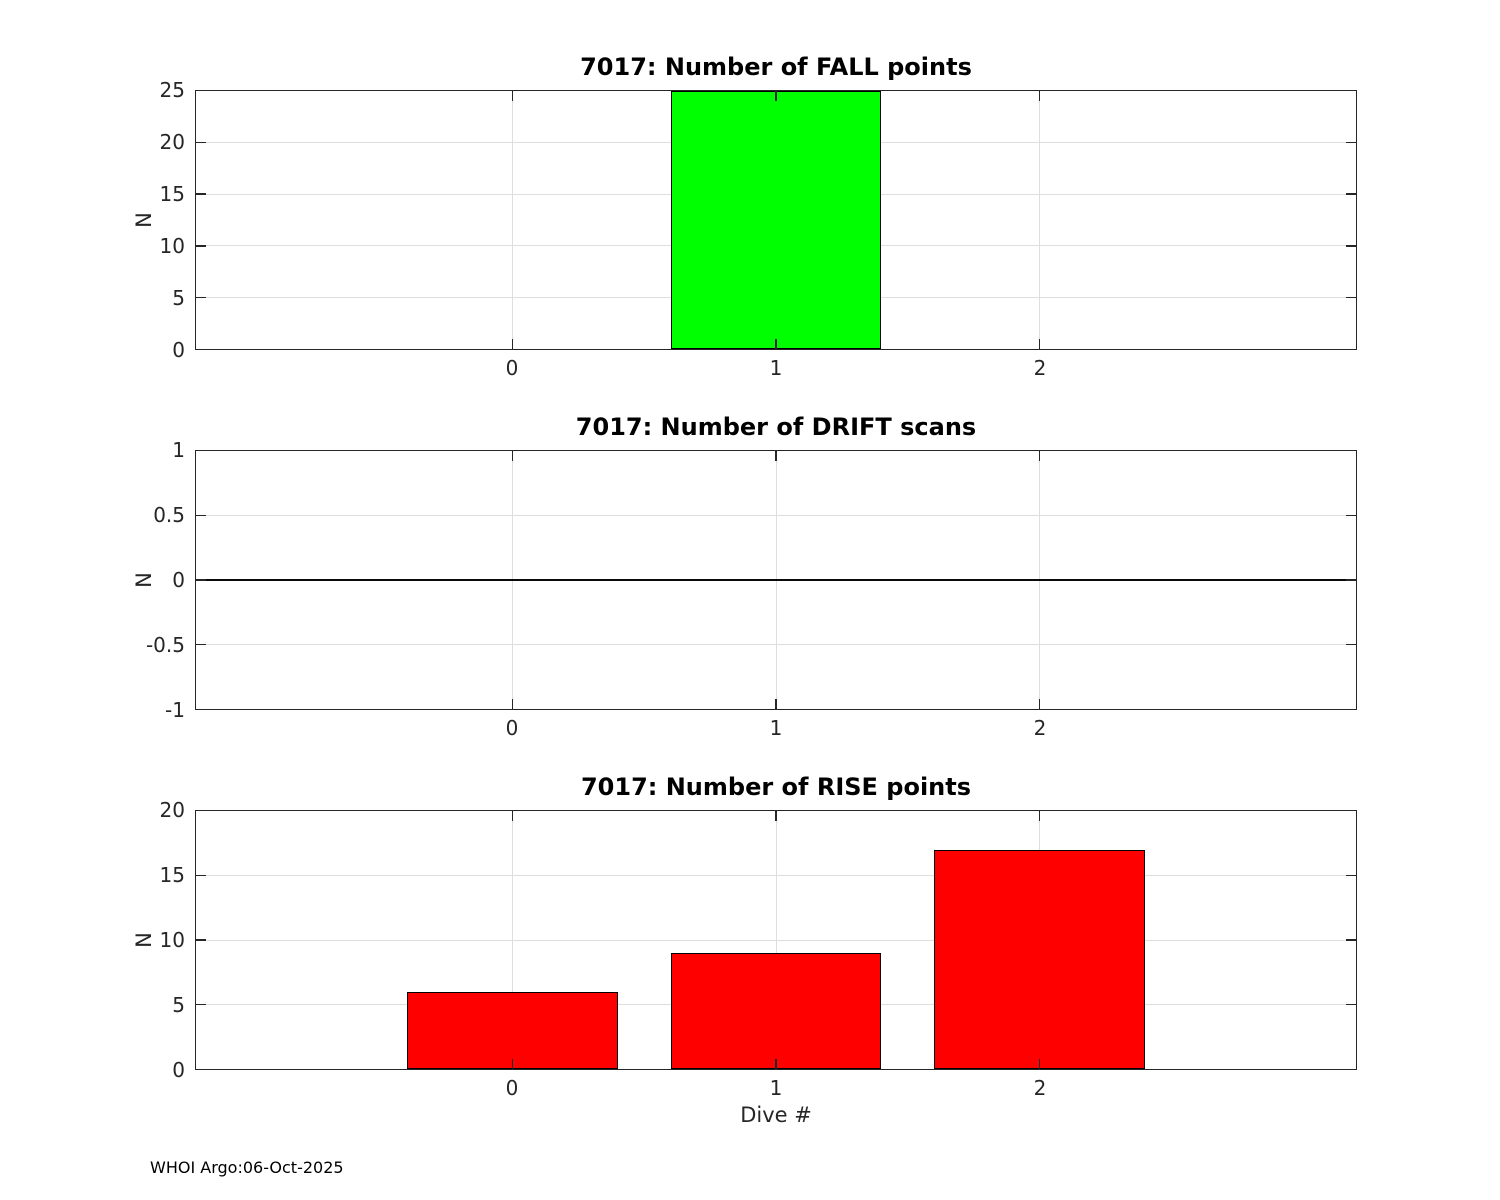 This screenshot has width=1500, height=1200. What do you see at coordinates (178, 450) in the screenshot?
I see `y-tick-label: 1` at bounding box center [178, 450].